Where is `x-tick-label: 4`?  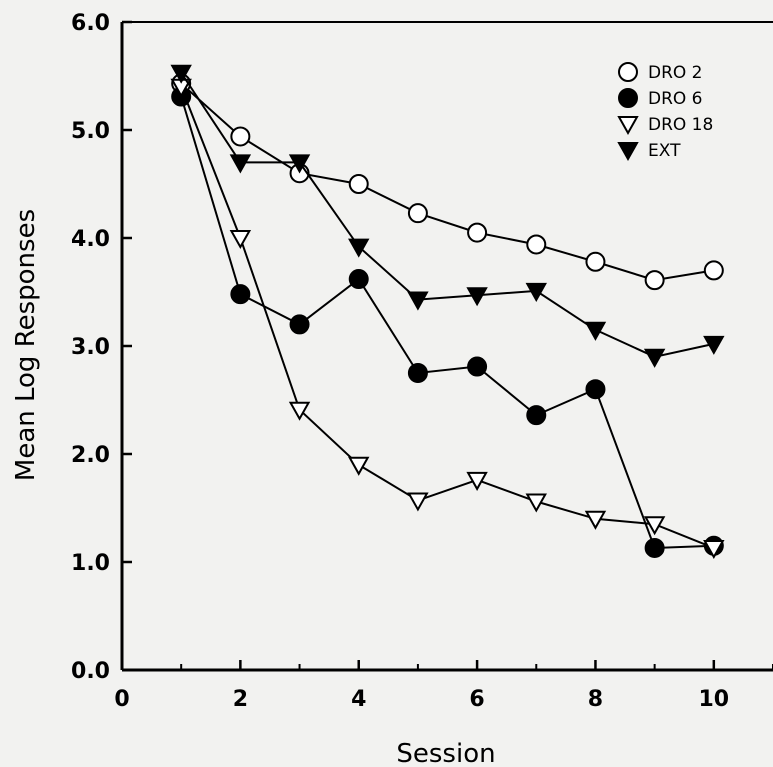 x-tick-label: 4 is located at coordinates (358, 699).